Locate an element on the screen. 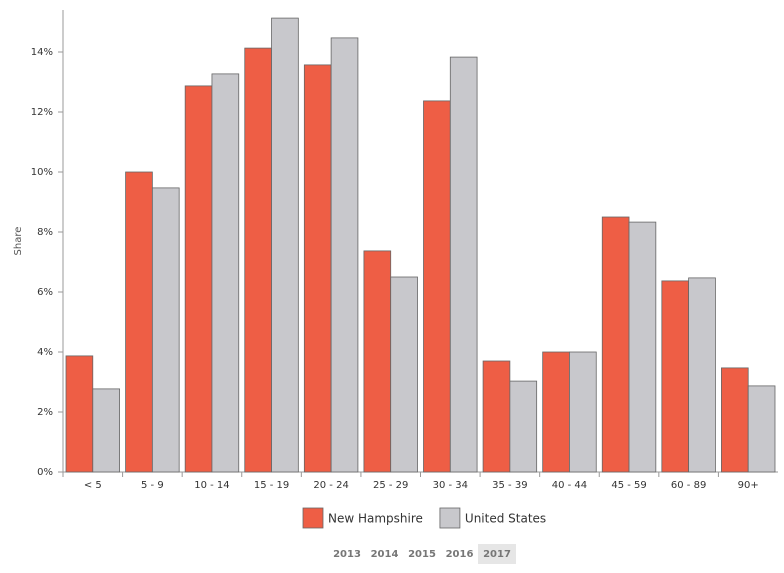 This screenshot has height=573, width=784. x-tick-label: 30 - 34 is located at coordinates (450, 485).